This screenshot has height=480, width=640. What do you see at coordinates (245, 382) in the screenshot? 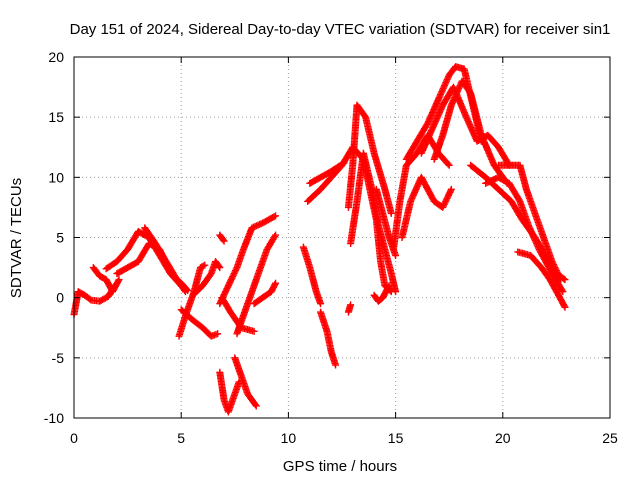
I see `series-t11` at bounding box center [245, 382].